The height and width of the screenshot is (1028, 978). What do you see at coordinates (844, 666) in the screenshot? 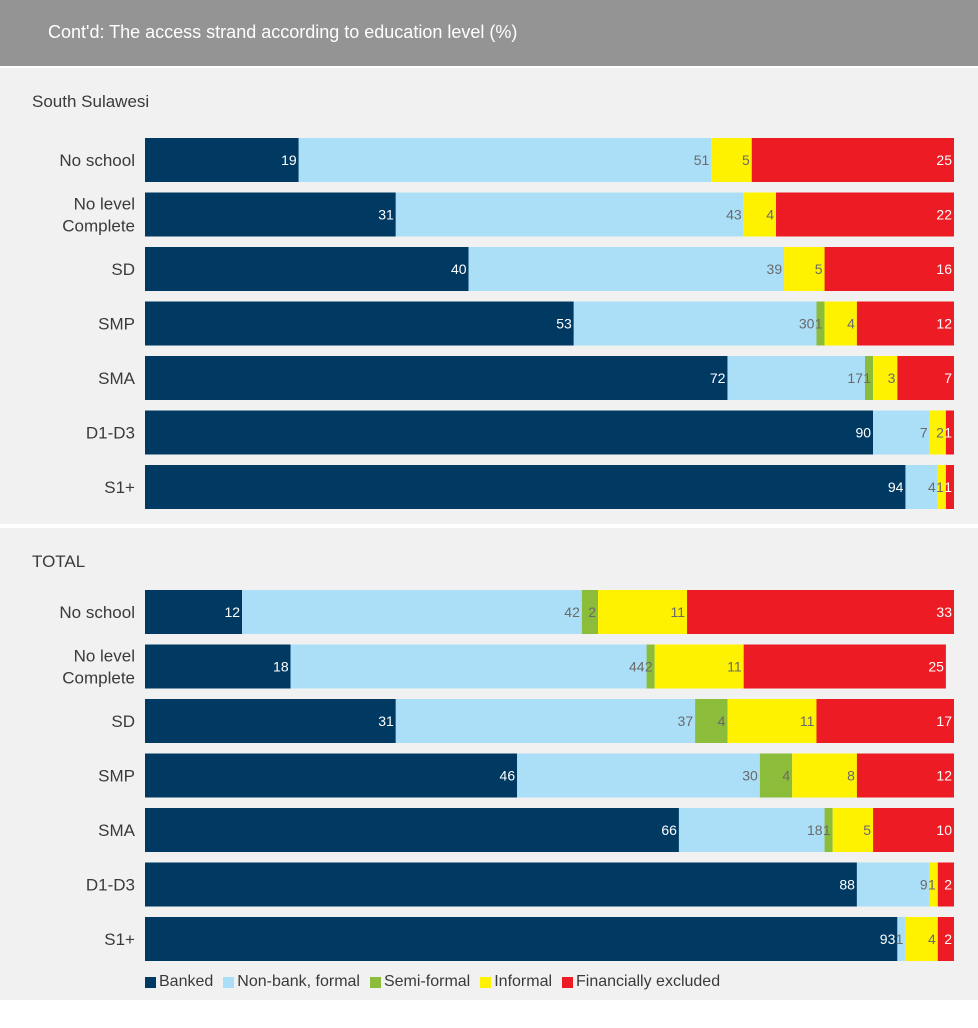
I see `bar-financially-excluded-no-level-complete` at bounding box center [844, 666].